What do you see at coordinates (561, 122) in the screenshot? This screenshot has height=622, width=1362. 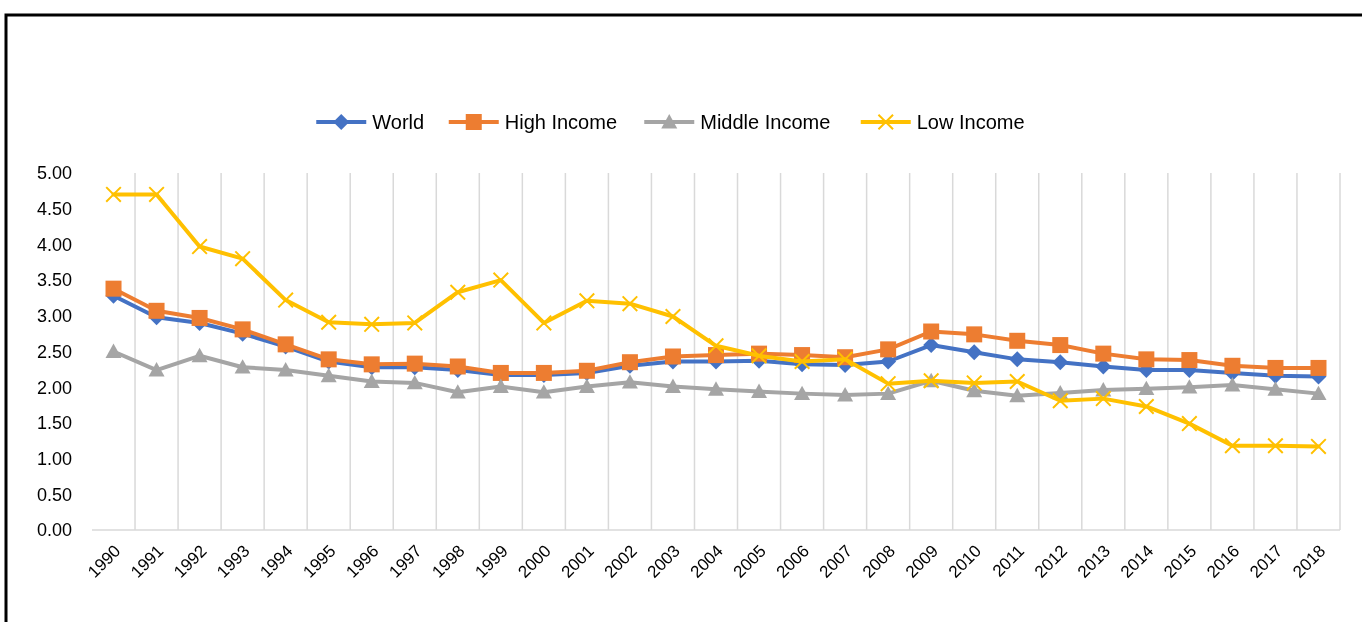 I see `legend-label: High Income` at bounding box center [561, 122].